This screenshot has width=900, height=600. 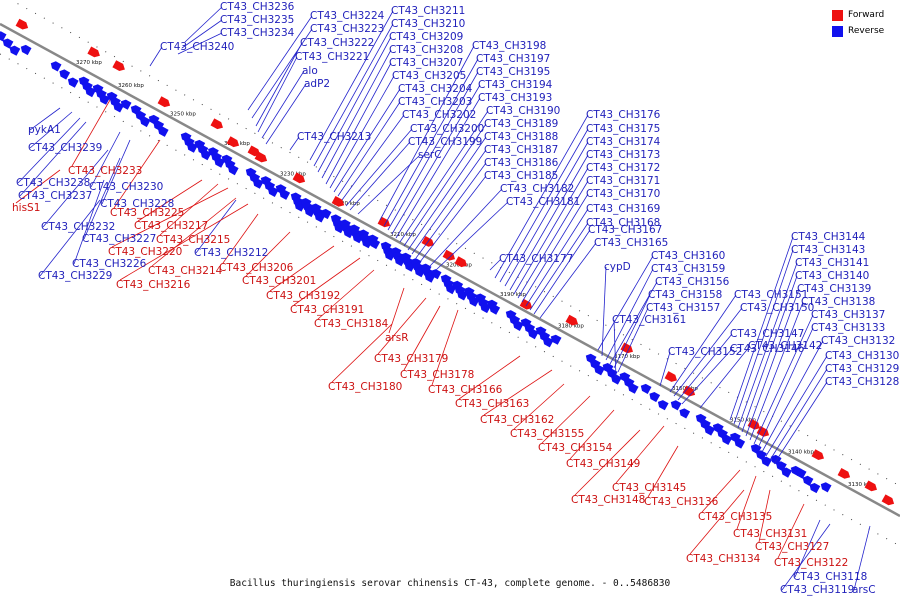 I want to click on reverse-gene-label: CT43_CH3165, so click(x=631, y=243).